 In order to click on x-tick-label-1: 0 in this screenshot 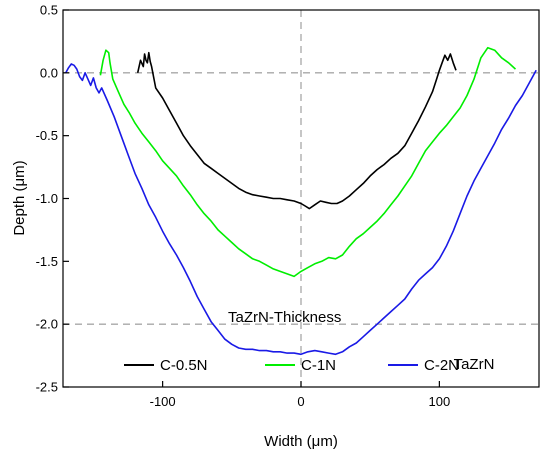, I will do `click(300, 401)`.